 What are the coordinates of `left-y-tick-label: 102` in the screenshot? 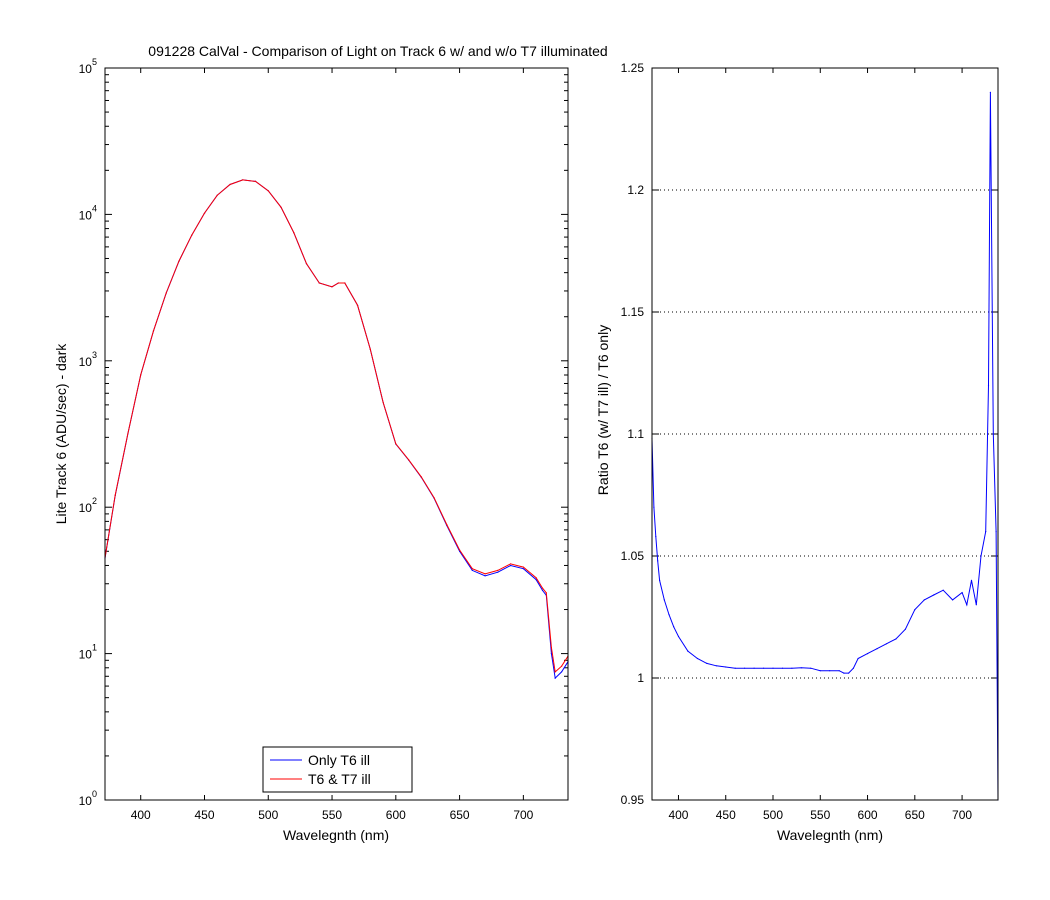 It's located at (88, 505).